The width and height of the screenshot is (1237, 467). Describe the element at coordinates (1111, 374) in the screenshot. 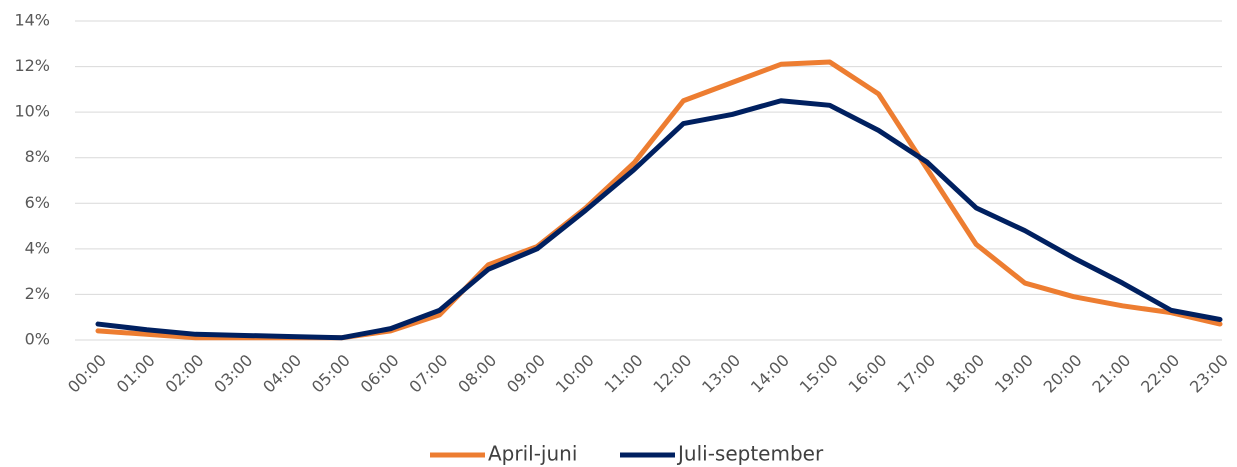

I see `x-tick-label: 21:00` at that location.